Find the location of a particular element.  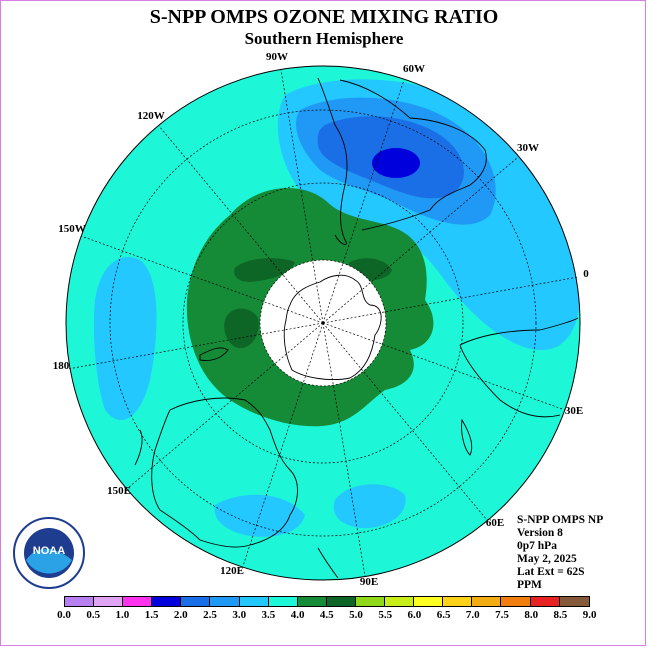

field-cyan-south is located at coordinates (259, 515).